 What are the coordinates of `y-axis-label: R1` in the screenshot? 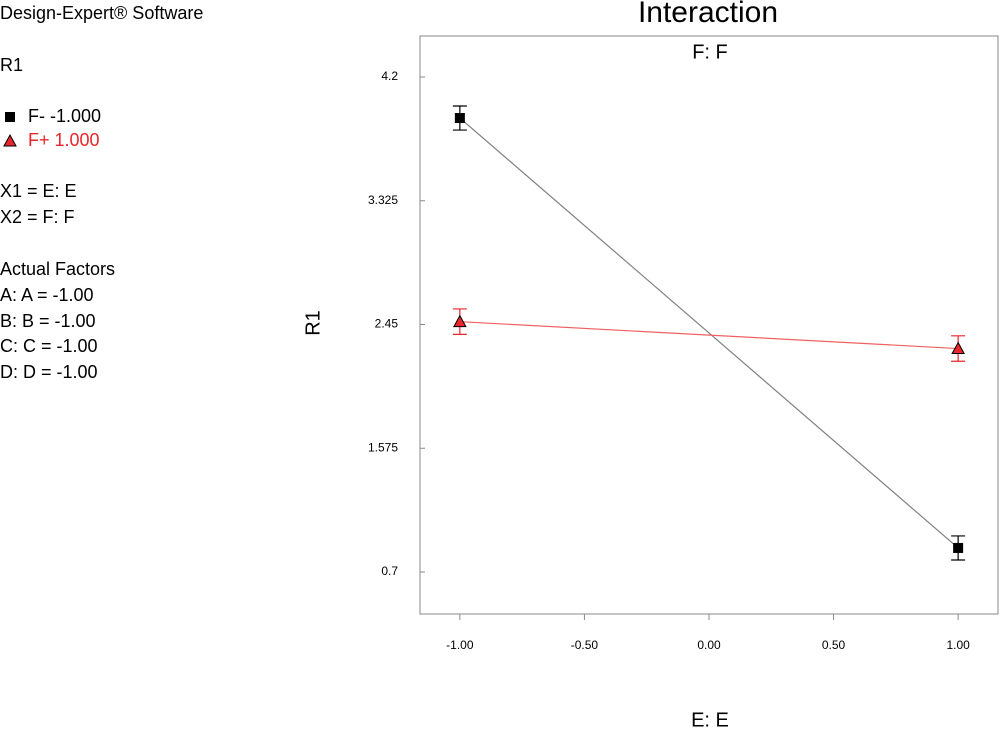 It's located at (313, 323).